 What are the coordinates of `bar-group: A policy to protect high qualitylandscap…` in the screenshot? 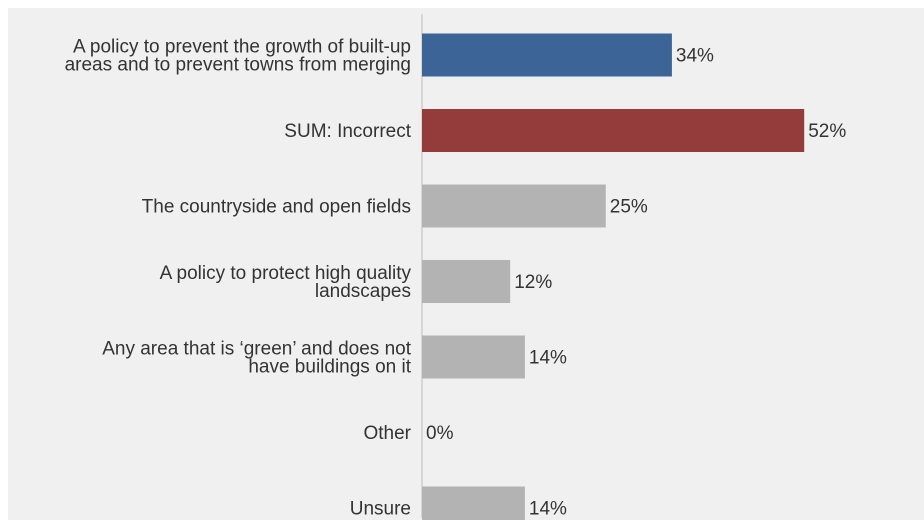 It's located at (356, 281).